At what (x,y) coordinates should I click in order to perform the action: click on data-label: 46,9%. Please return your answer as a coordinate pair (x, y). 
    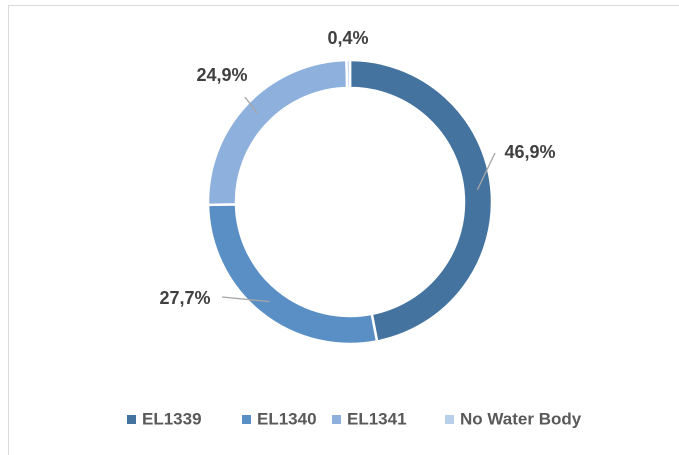
    Looking at the image, I should click on (529, 152).